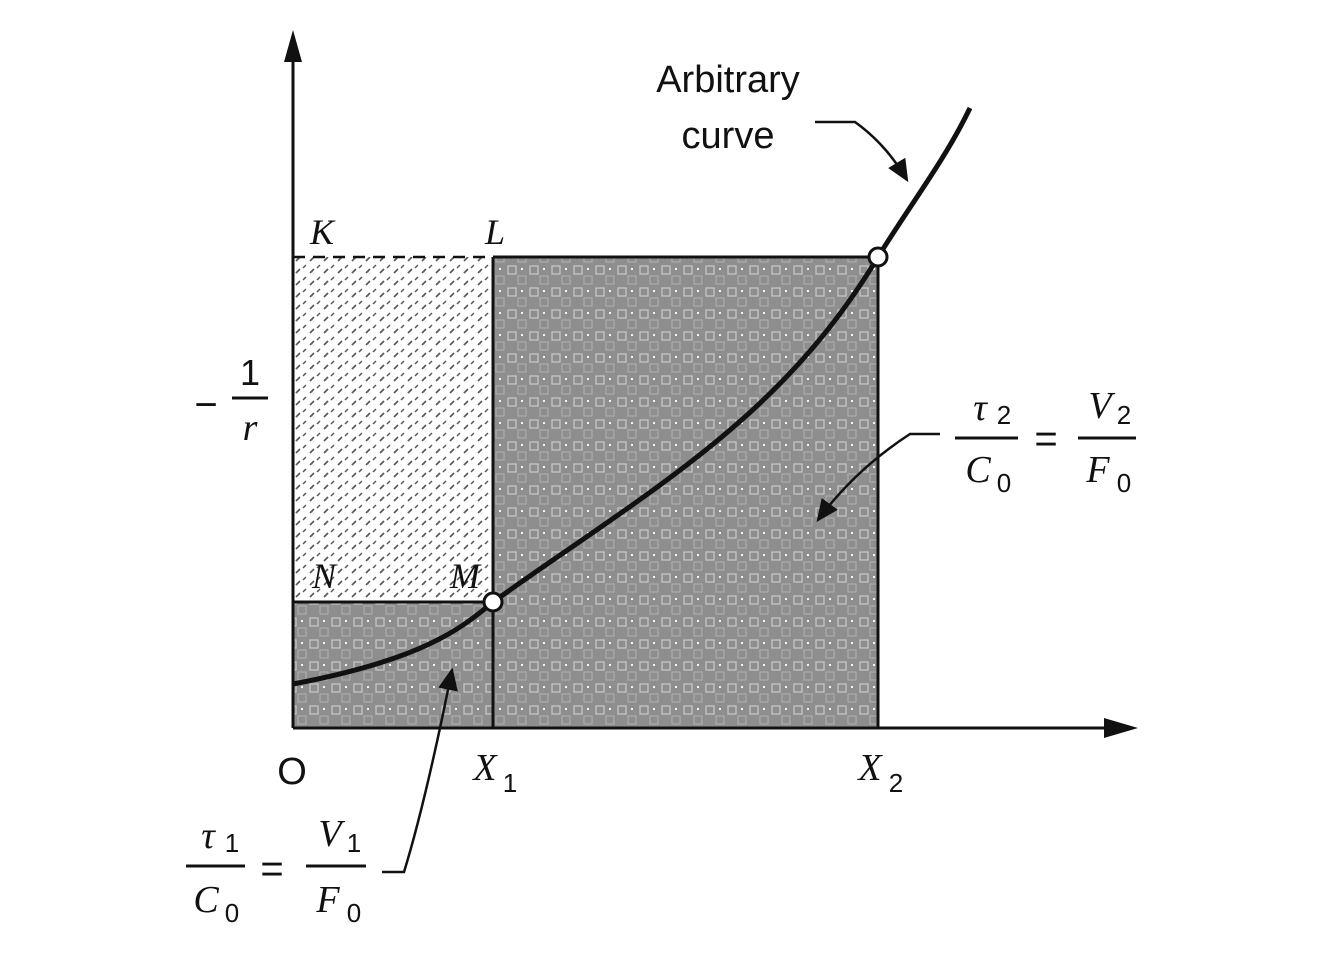  What do you see at coordinates (728, 80) in the screenshot?
I see `annotation-line-1: Arbitrary` at bounding box center [728, 80].